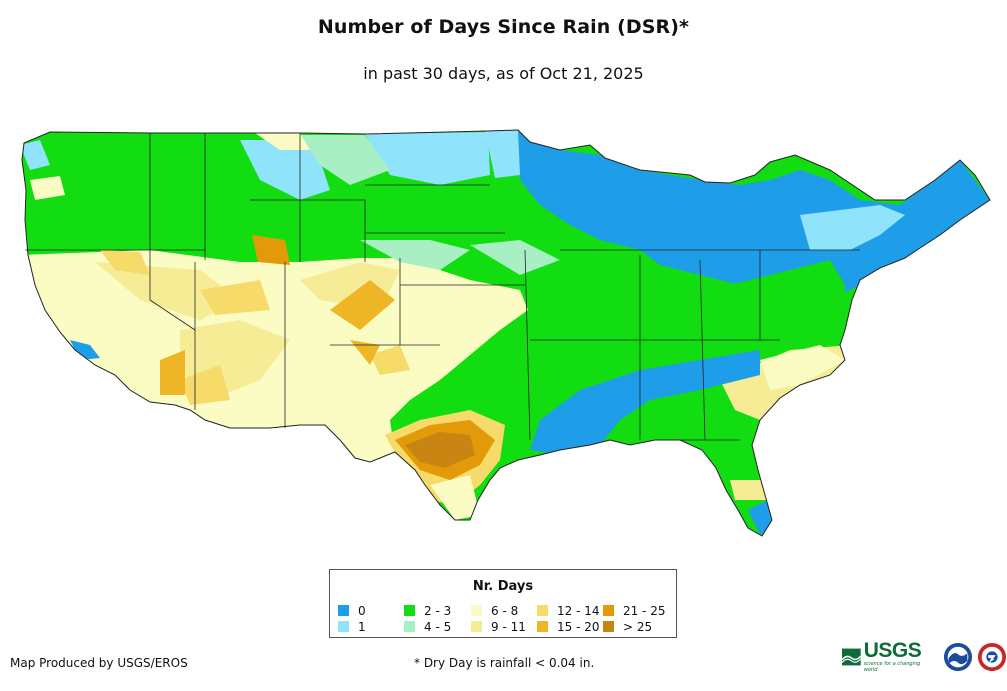 This screenshot has width=1007, height=691. Describe the element at coordinates (802, 367) in the screenshot. I see `southeast-6-8-days` at that location.